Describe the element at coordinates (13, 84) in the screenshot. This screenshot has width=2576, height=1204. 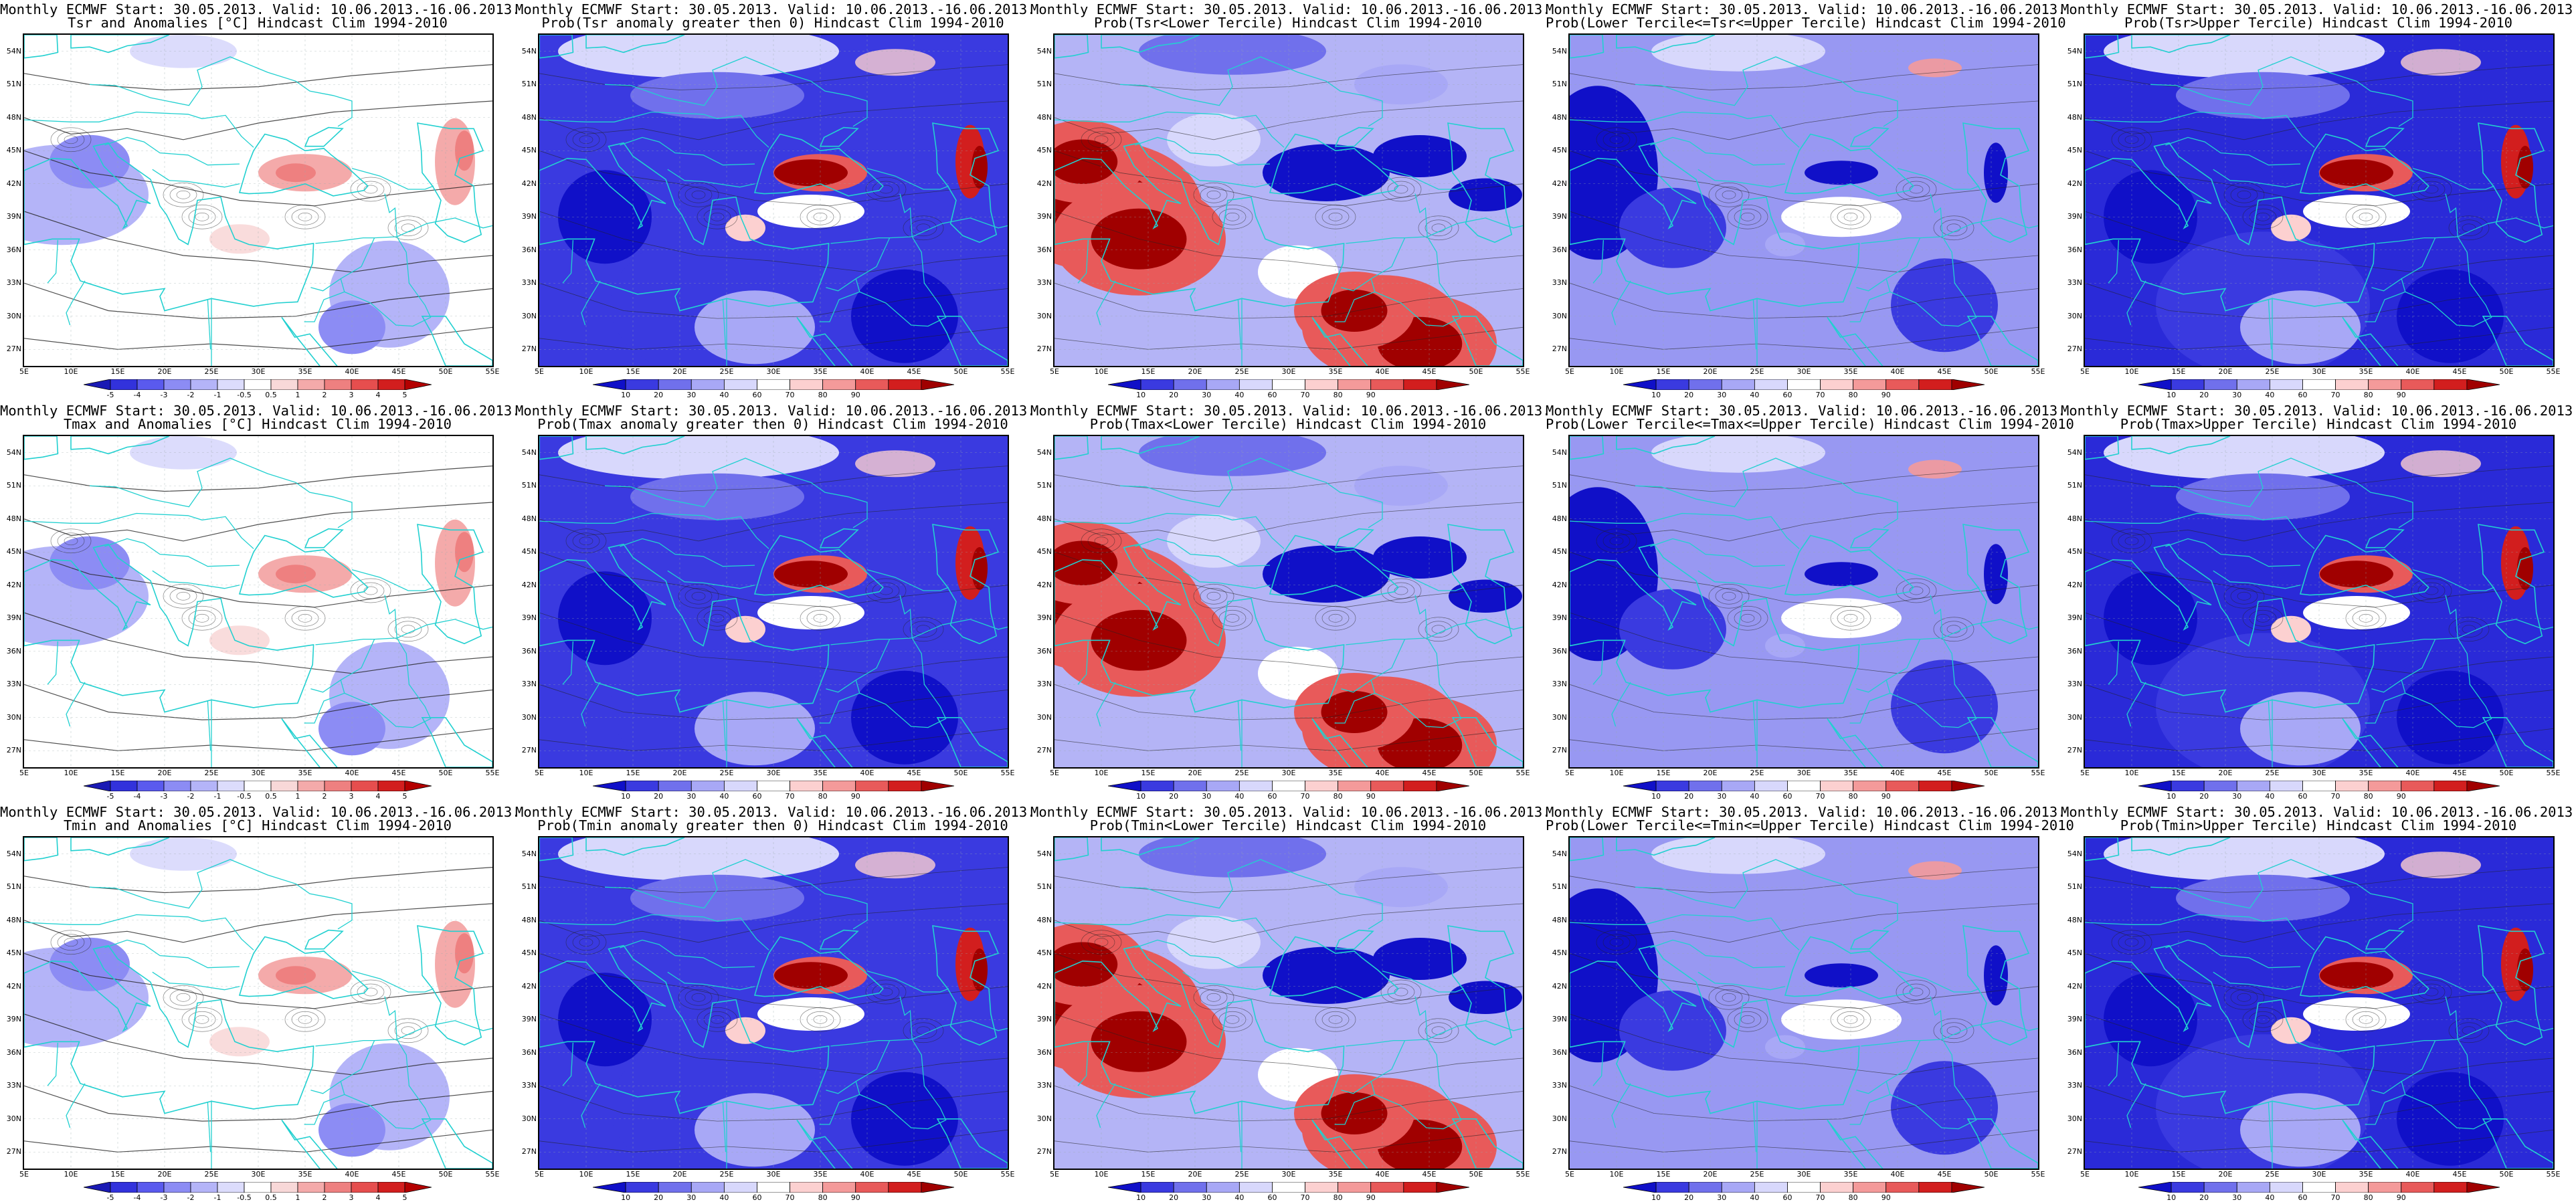
I see `latitude-label: 51N` at that location.